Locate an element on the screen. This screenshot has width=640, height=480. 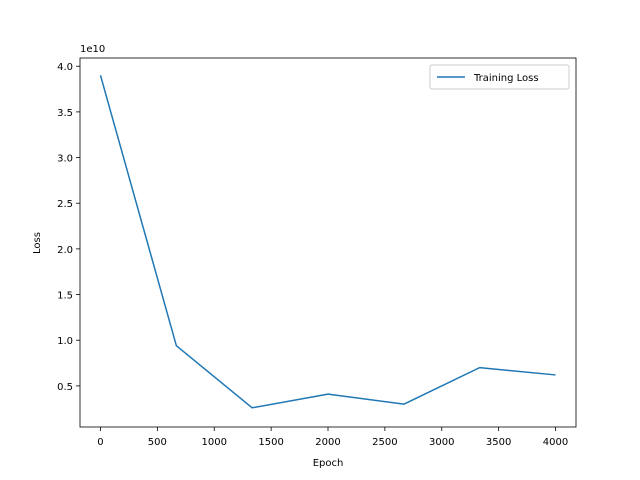
x-tick-label: 2000 is located at coordinates (327, 442).